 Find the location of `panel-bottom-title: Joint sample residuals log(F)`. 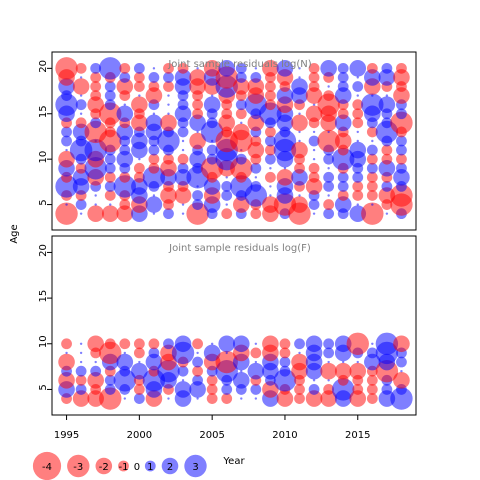

panel-bottom-title: Joint sample residuals log(F) is located at coordinates (239, 248).